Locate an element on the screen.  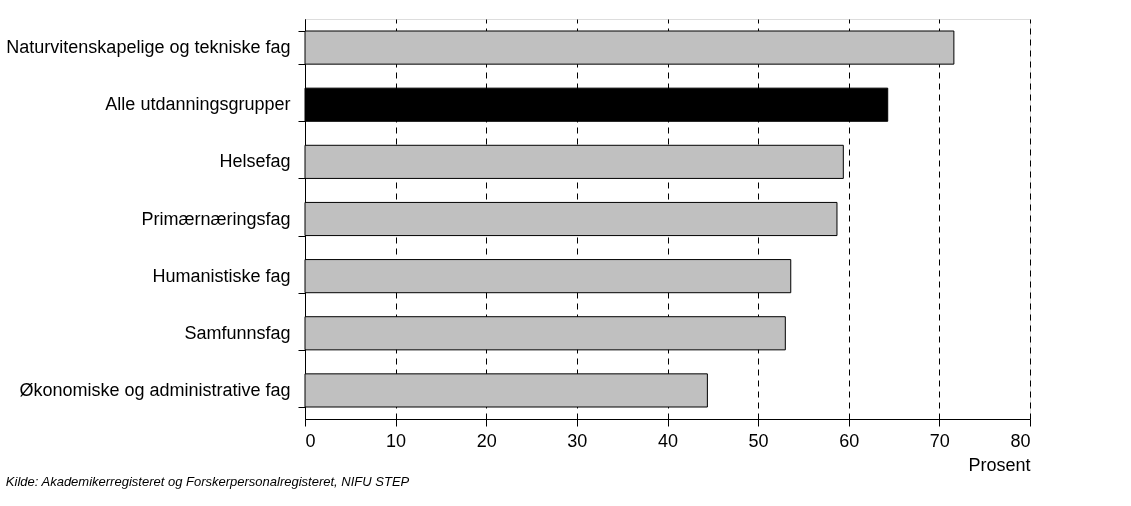
text: Kilde: Akademikerregisteret og Forskerpersonalregisteret, NIFU STEP is located at coordinates (207, 481).